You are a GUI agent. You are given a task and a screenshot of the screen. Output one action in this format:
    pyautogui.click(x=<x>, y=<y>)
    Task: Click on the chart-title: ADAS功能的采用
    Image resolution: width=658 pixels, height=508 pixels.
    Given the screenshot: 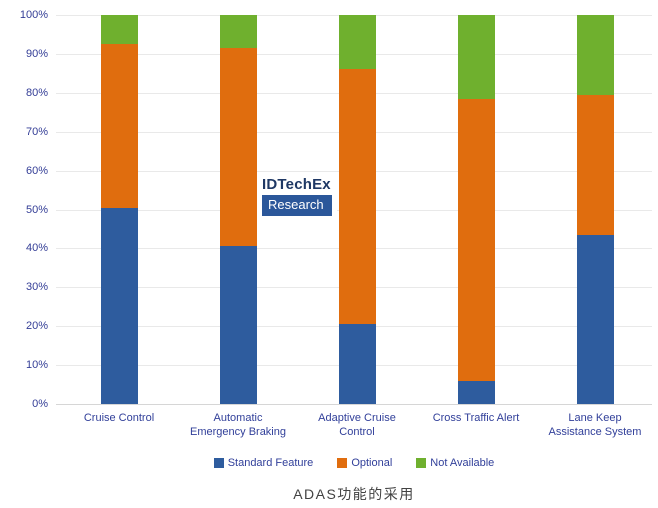 What is the action you would take?
    pyautogui.click(x=354, y=494)
    